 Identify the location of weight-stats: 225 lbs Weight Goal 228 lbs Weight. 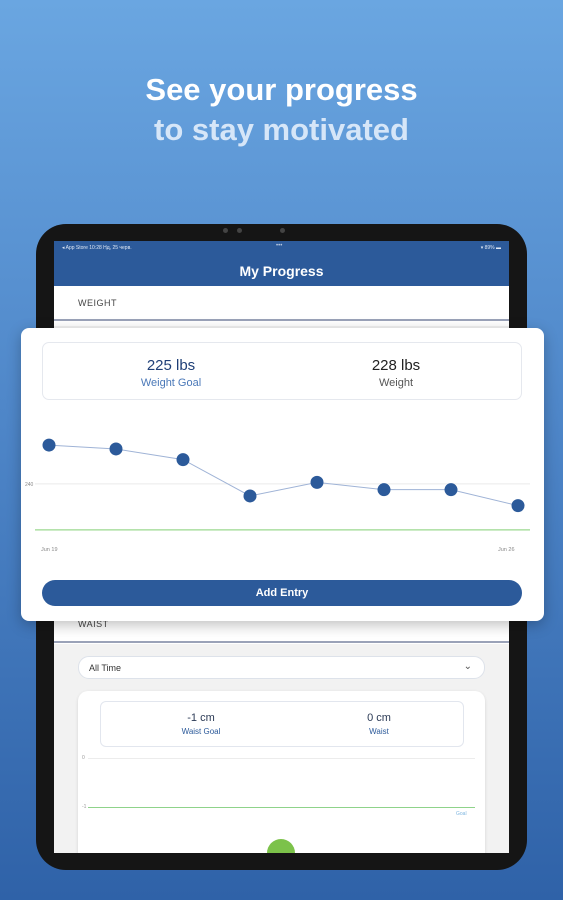
(282, 371).